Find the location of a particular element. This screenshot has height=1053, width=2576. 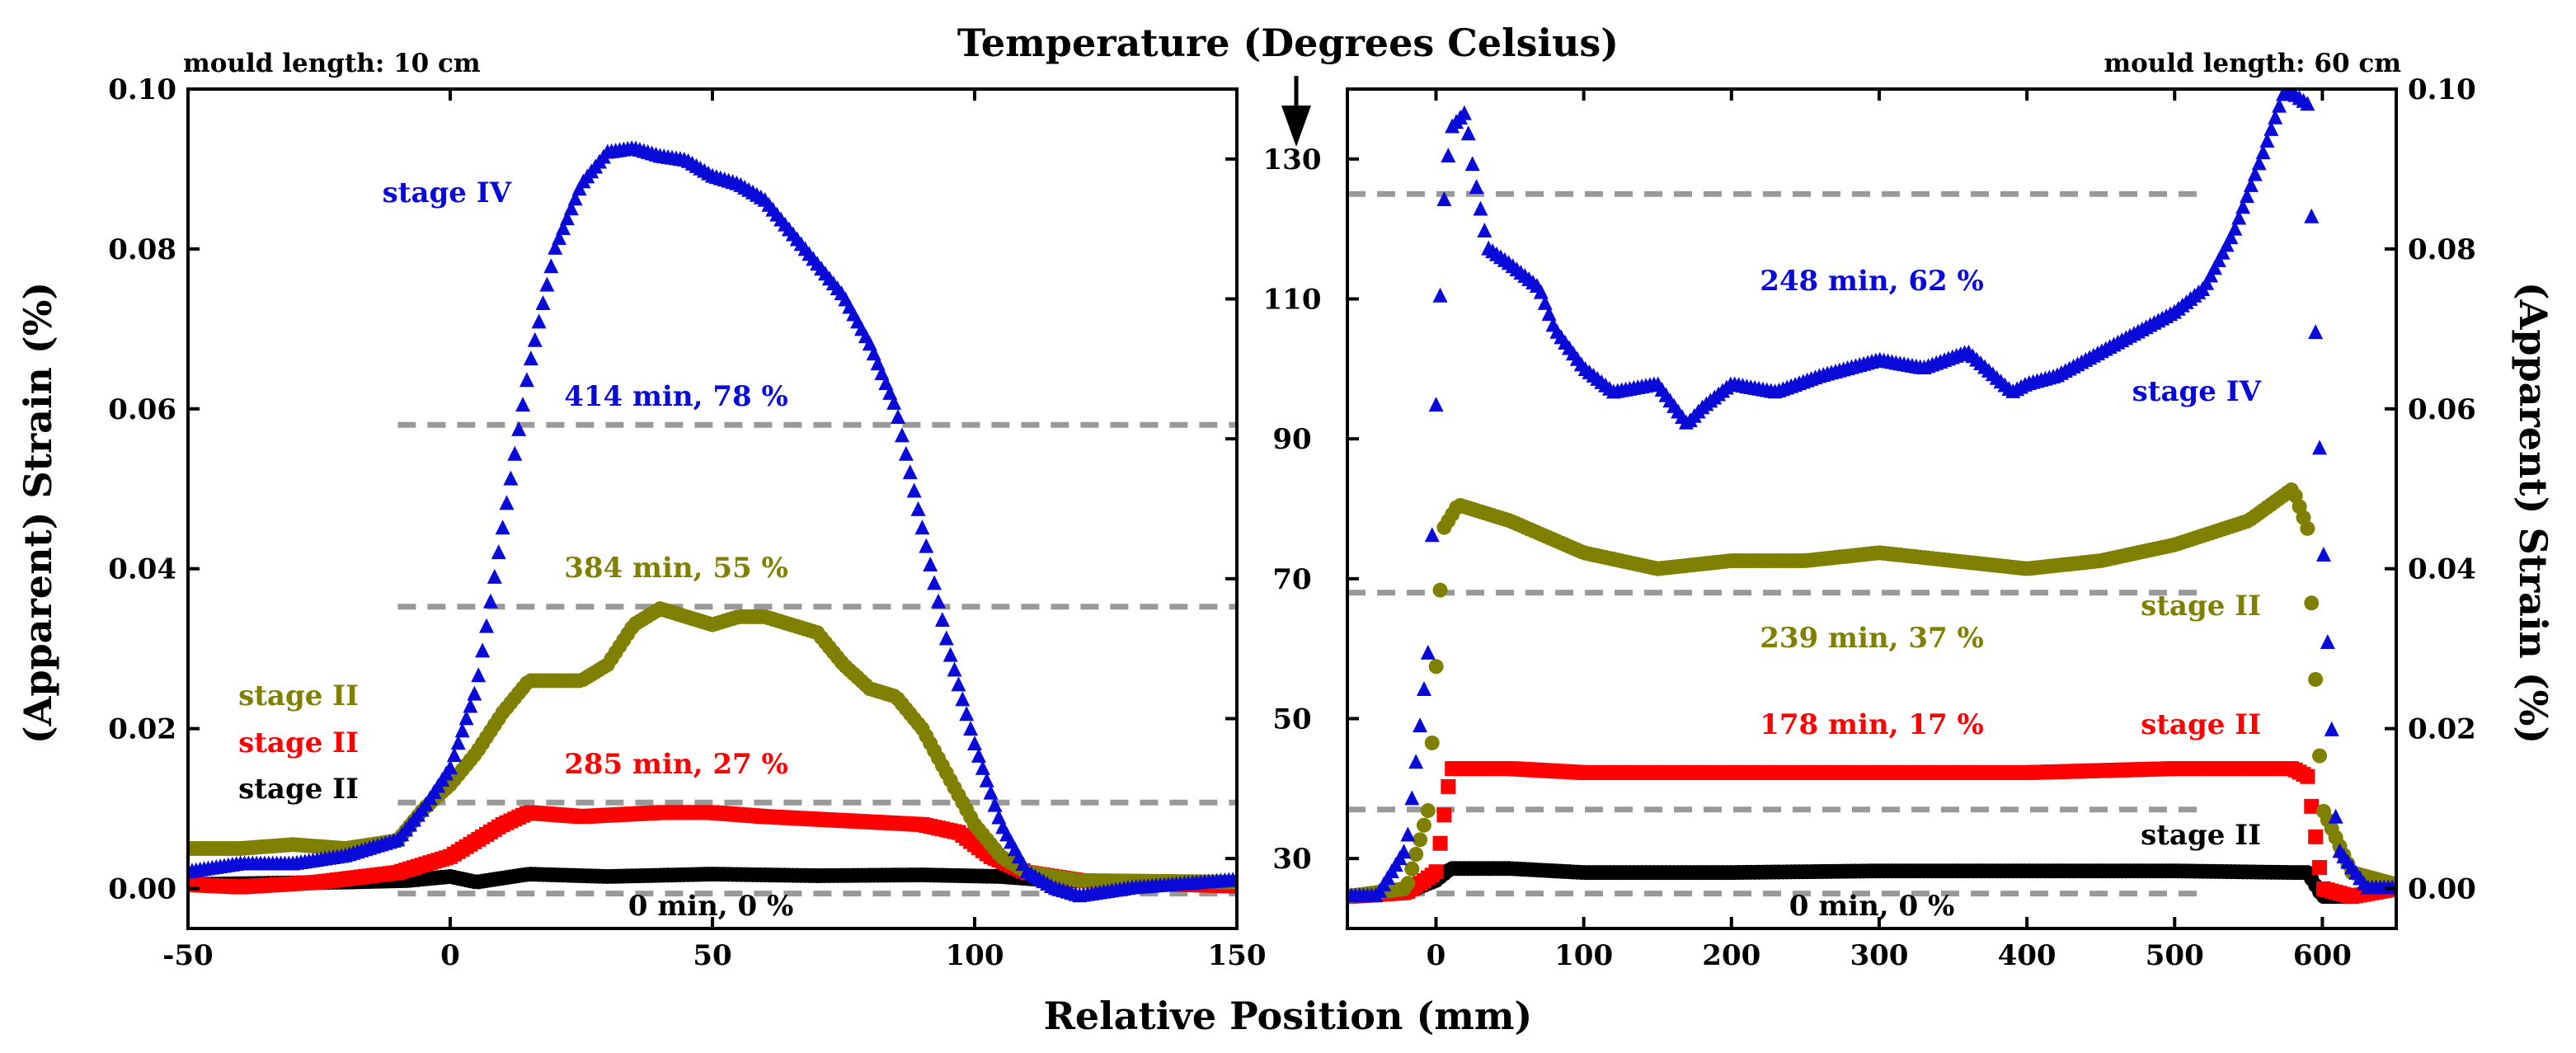

series is located at coordinates (712, 850).